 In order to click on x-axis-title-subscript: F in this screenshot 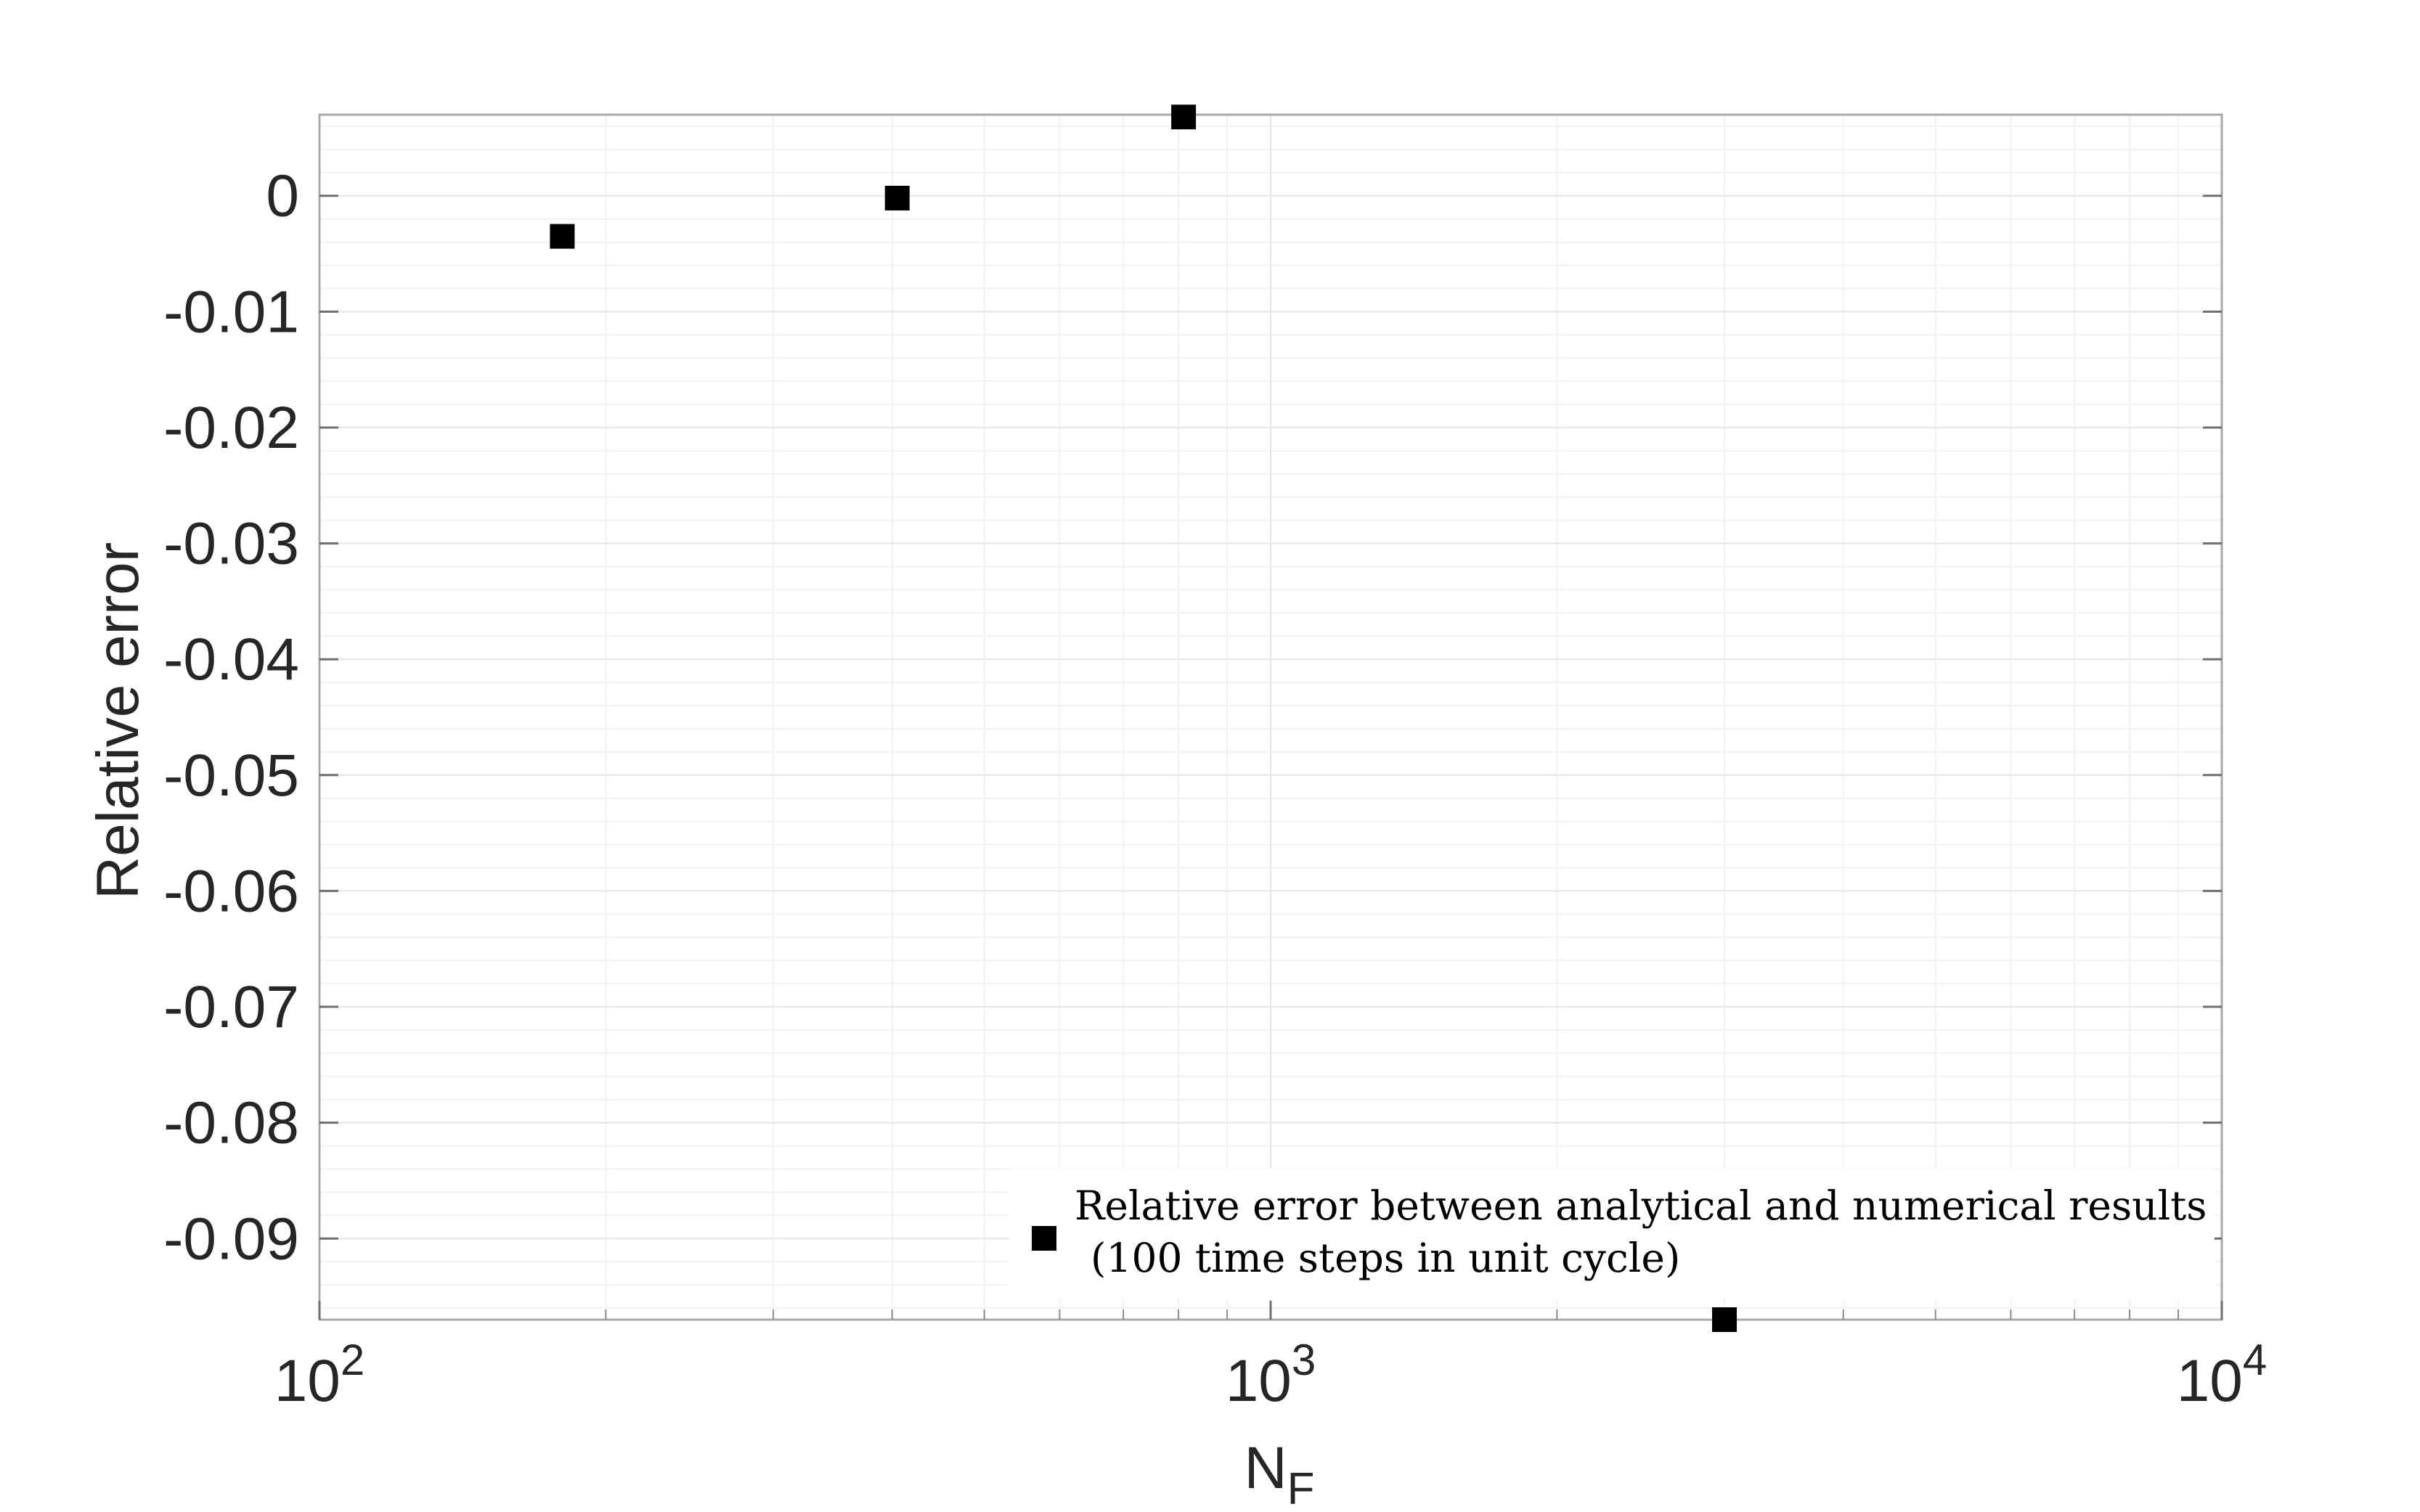, I will do `click(1301, 1488)`.